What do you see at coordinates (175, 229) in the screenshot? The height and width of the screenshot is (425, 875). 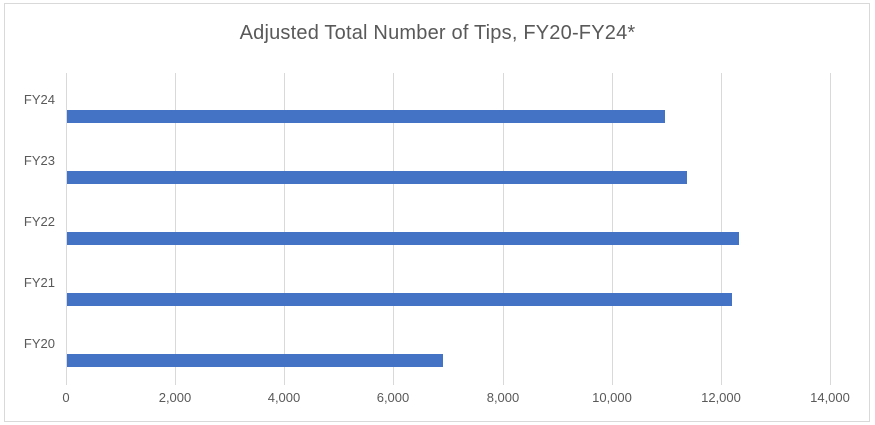 I see `gridline-x-2000` at bounding box center [175, 229].